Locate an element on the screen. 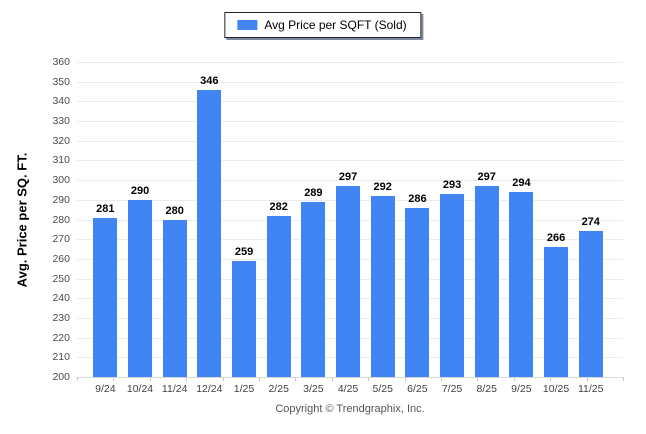 Image resolution: width=646 pixels, height=434 pixels. y-tick-label: 200 is located at coordinates (61, 377).